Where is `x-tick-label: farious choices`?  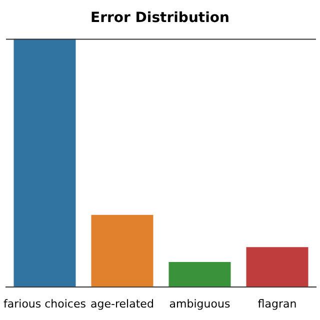
x-tick-label: farious choices is located at coordinates (44, 303).